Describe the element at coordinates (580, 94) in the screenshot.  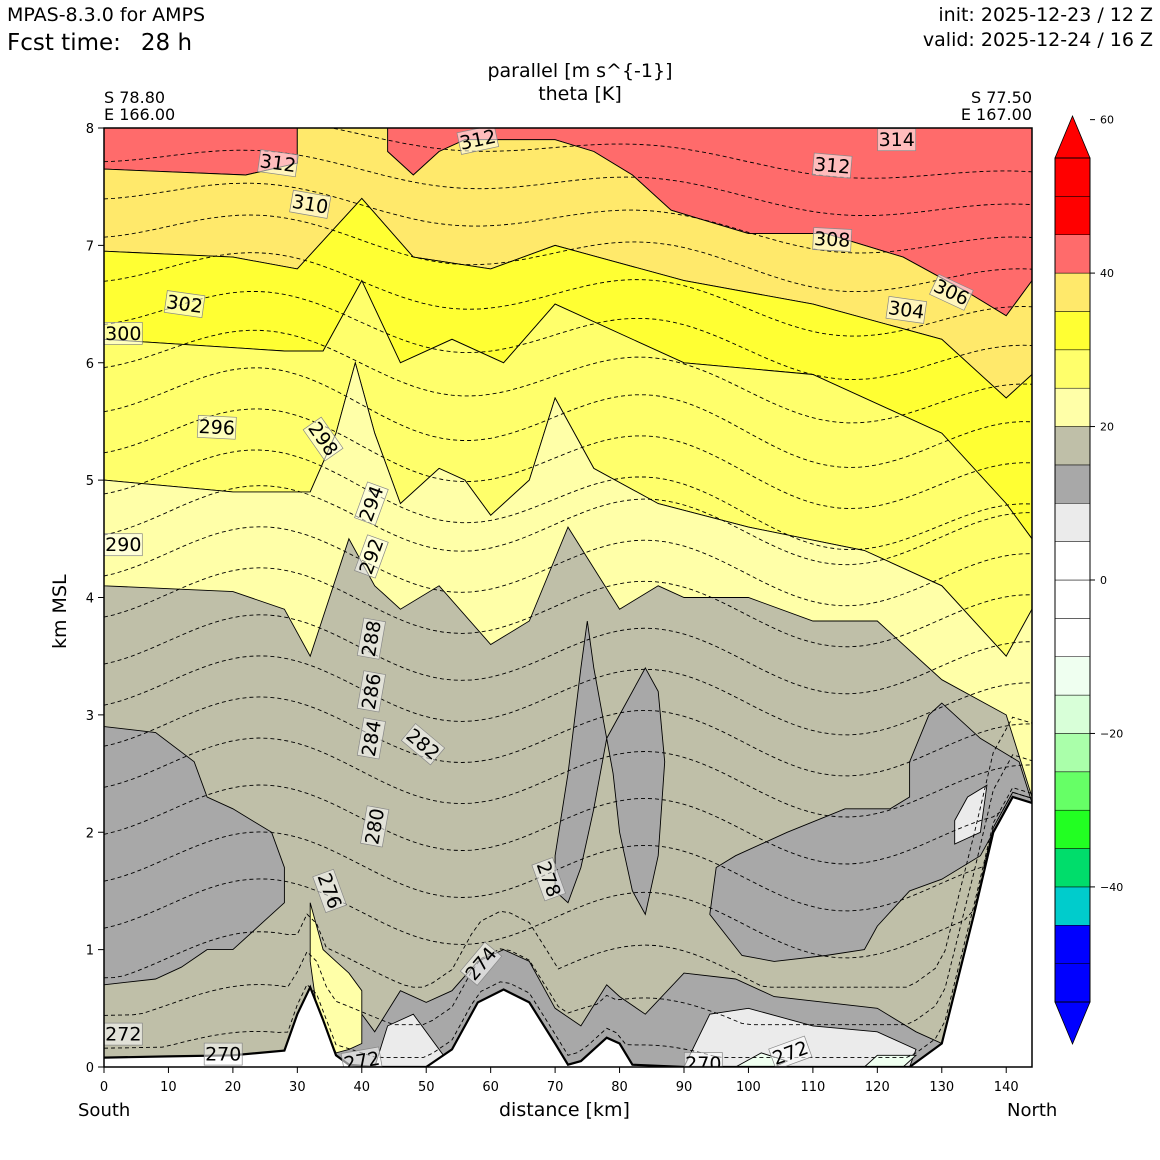
I see `chart-title-line2: theta [K]` at that location.